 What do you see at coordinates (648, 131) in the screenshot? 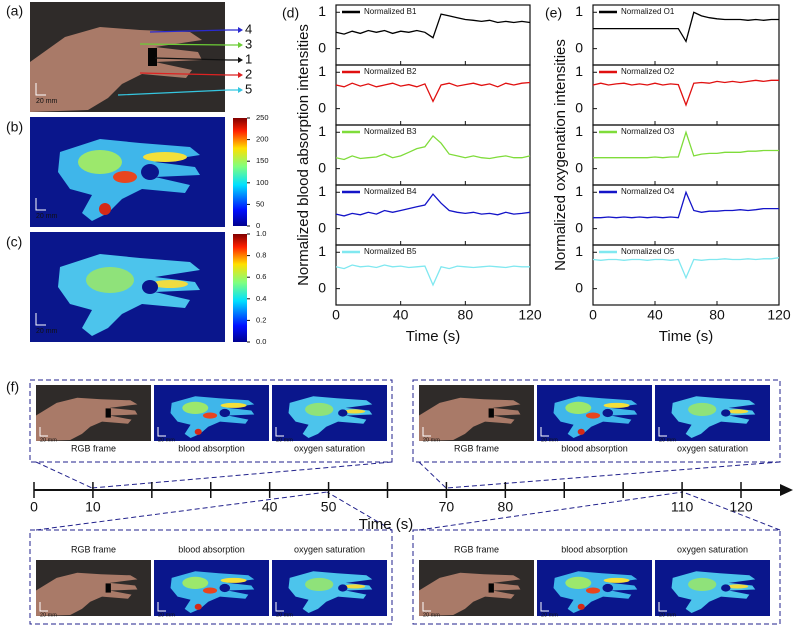
I see `legend-label: Normalized O3` at bounding box center [648, 131].